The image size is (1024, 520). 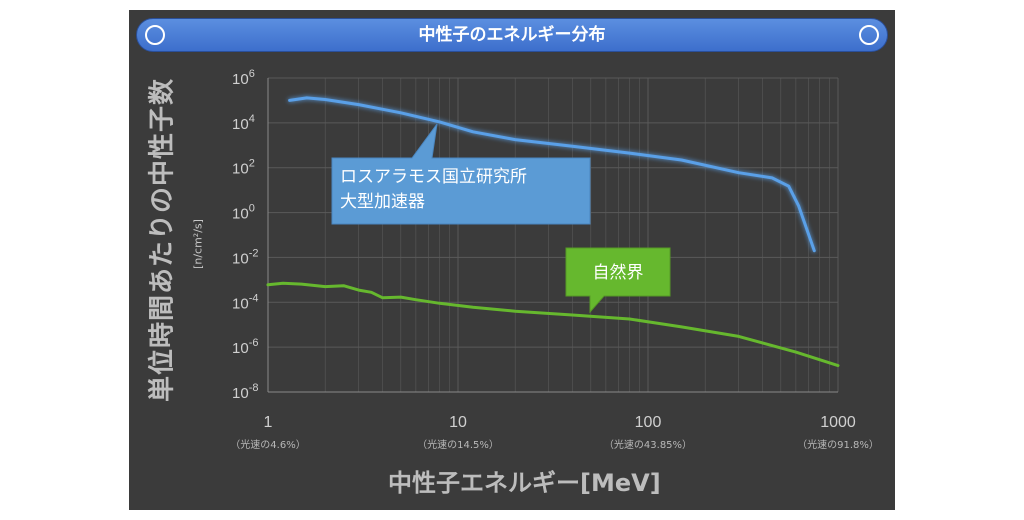 I want to click on x-tick-sublabel: （光速の4.6%）, so click(x=267, y=444).